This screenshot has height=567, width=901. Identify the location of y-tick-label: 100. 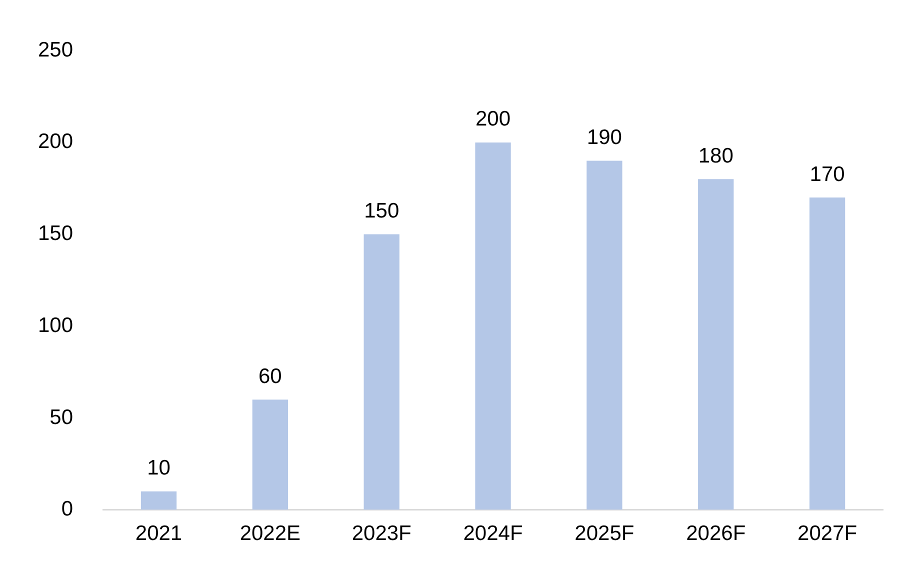
(56, 325).